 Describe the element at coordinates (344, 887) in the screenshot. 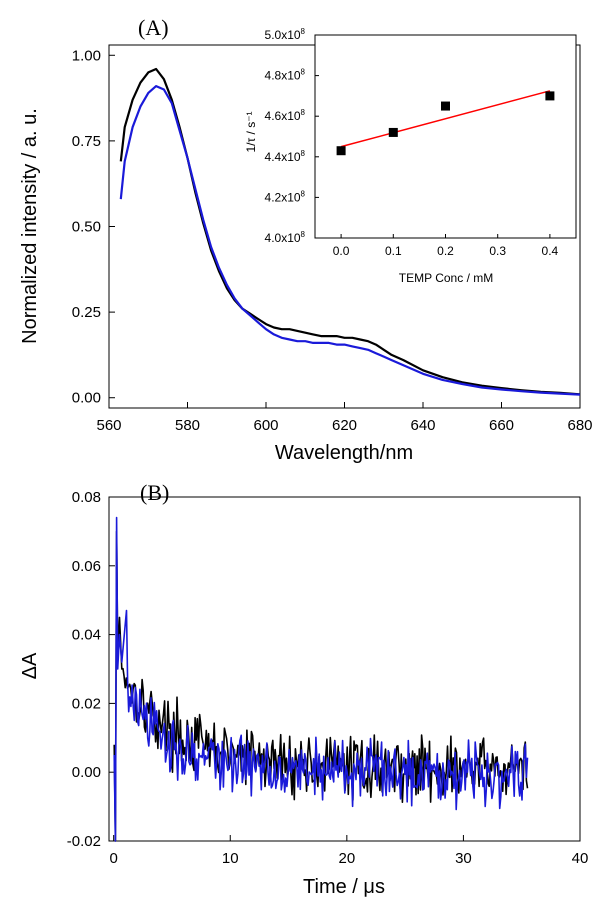

I see `panel-b-x-axis-label: Time / μs` at that location.